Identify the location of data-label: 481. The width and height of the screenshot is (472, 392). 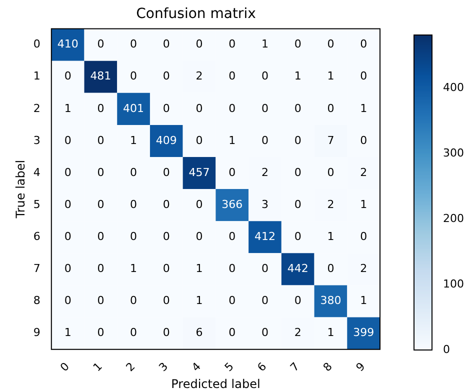
(101, 76).